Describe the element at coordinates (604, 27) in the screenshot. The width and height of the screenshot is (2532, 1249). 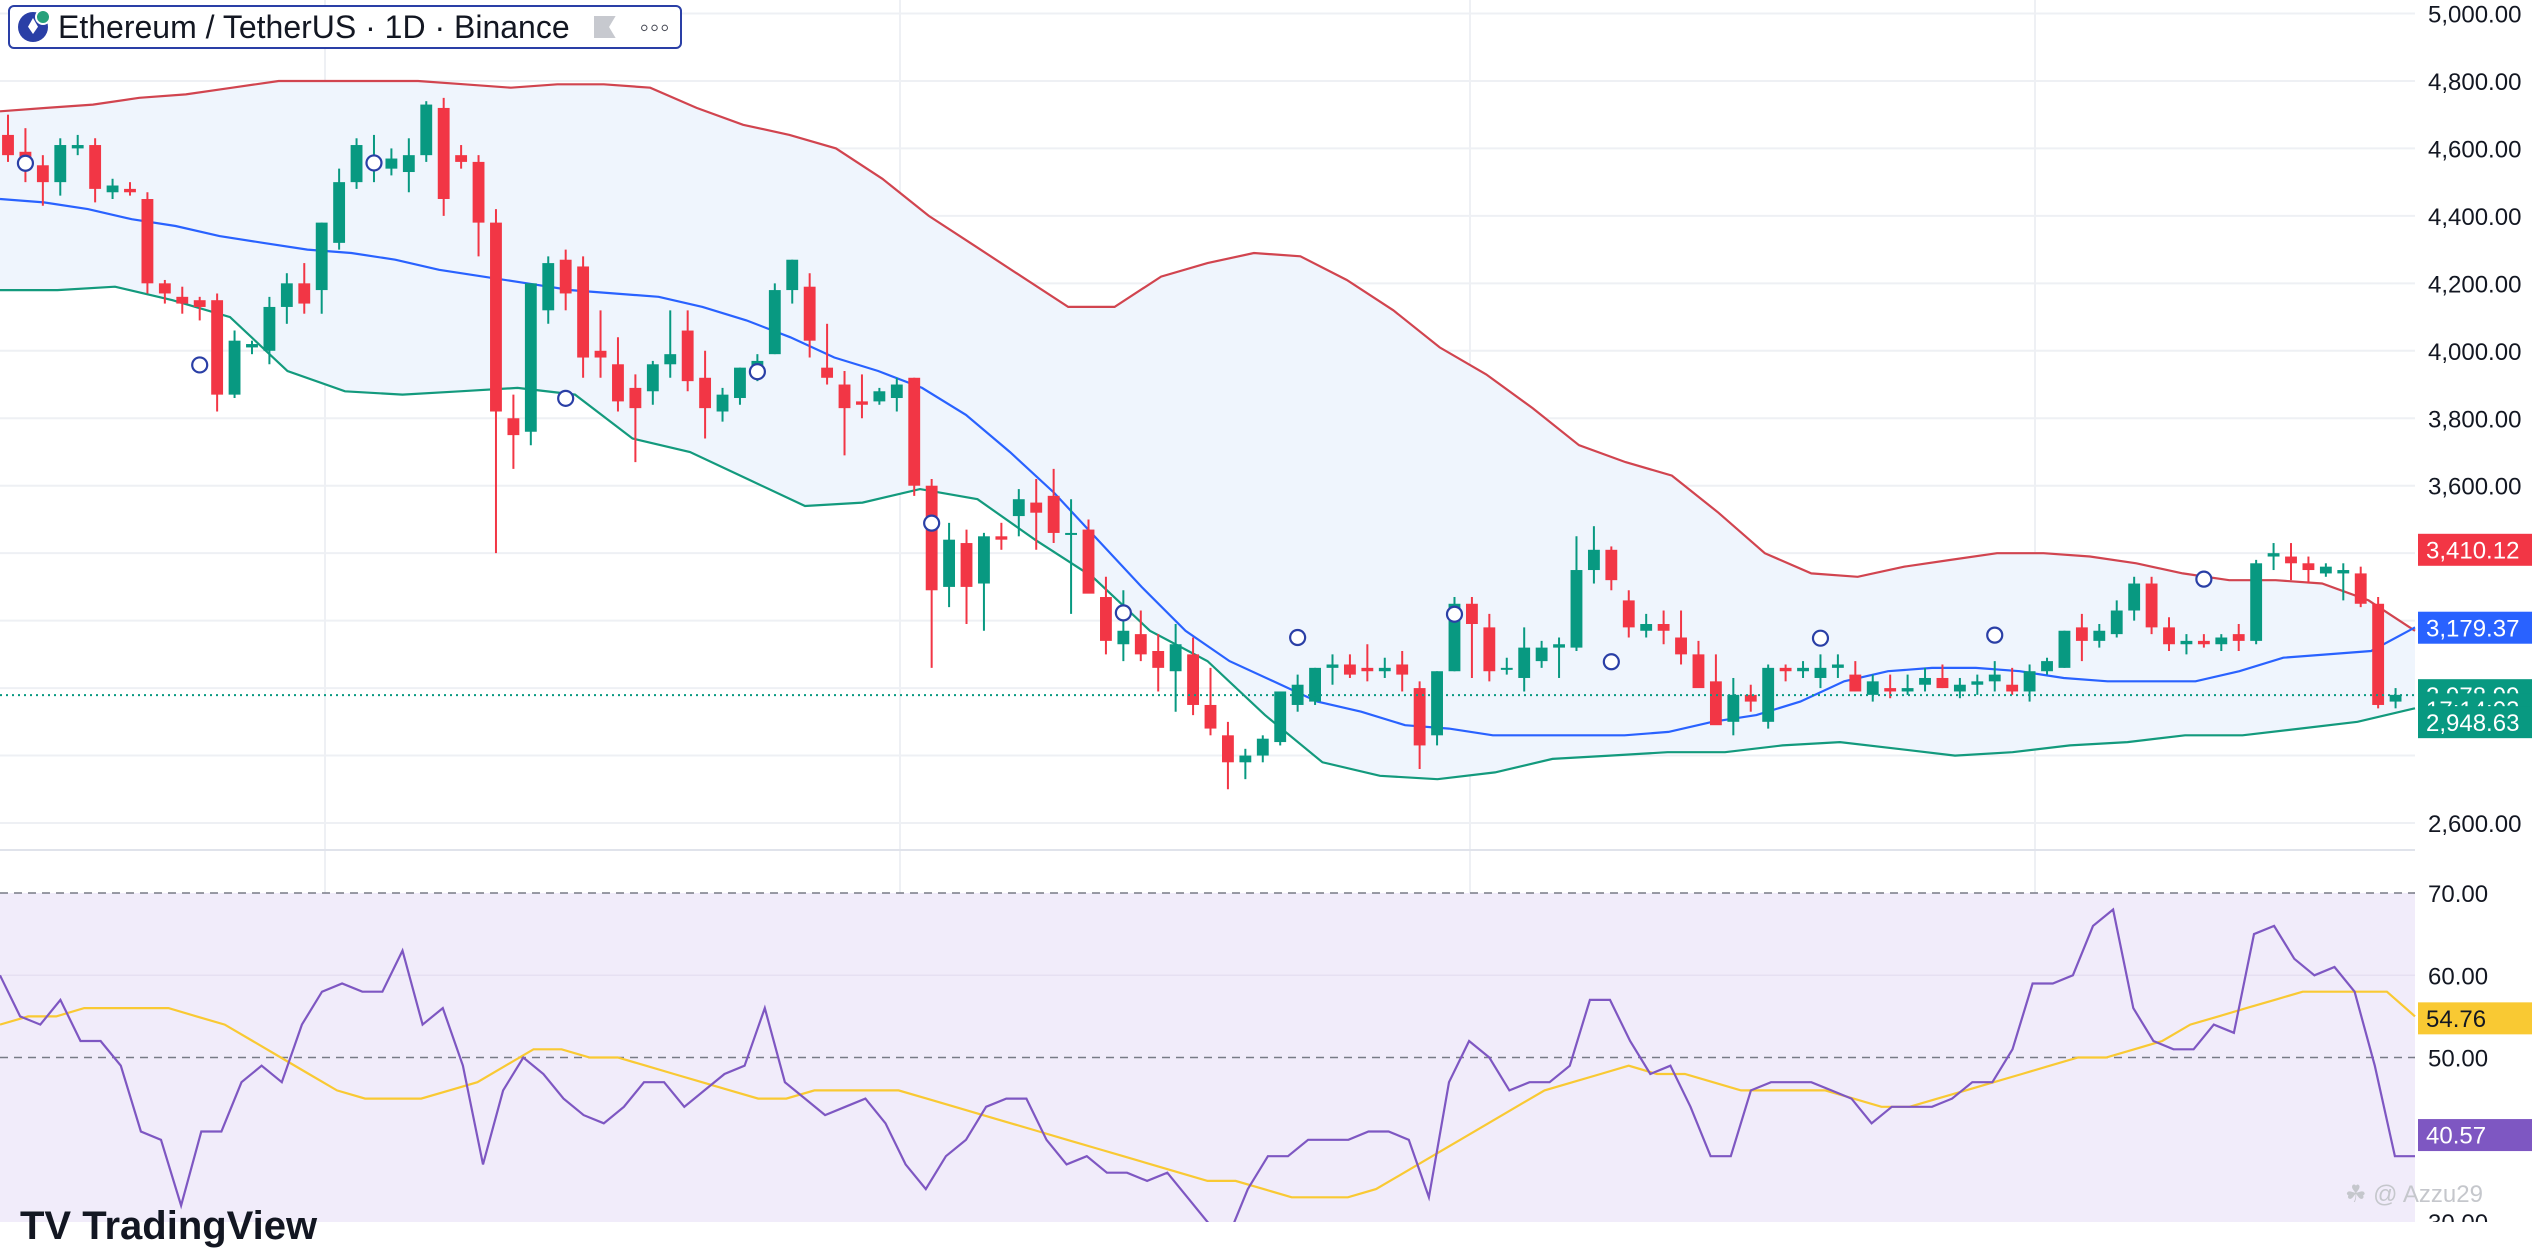
I see `flag-icon` at that location.